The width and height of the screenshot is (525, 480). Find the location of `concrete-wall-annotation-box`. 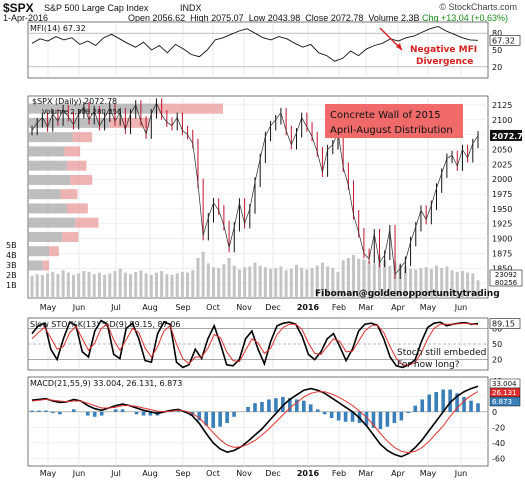

concrete-wall-annotation-box is located at coordinates (394, 121).